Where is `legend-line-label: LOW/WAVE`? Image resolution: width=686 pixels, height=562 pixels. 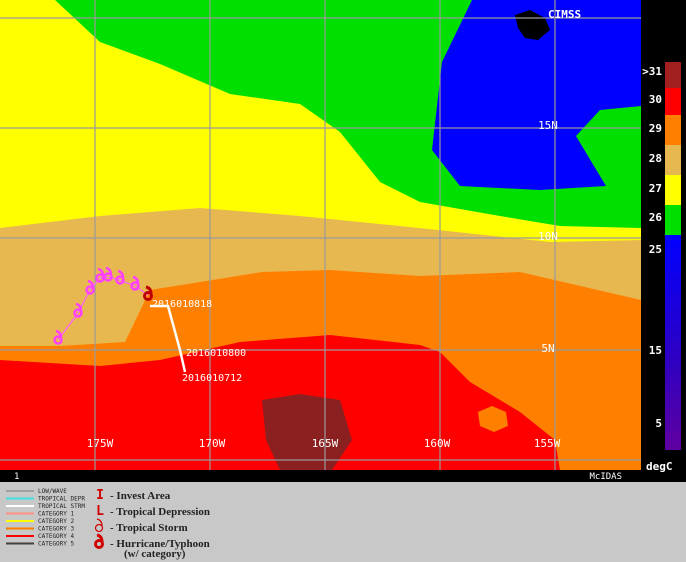 legend-line-label: LOW/WAVE is located at coordinates (52, 491).